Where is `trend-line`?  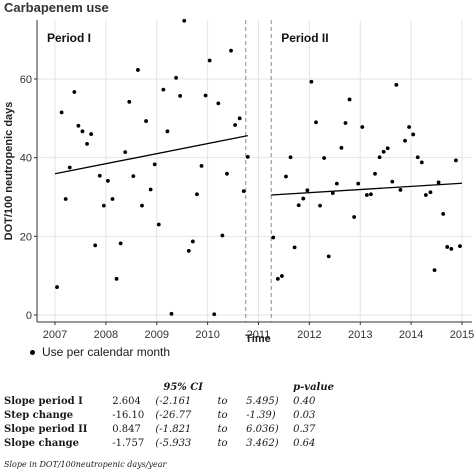
trend-line is located at coordinates (367, 189).